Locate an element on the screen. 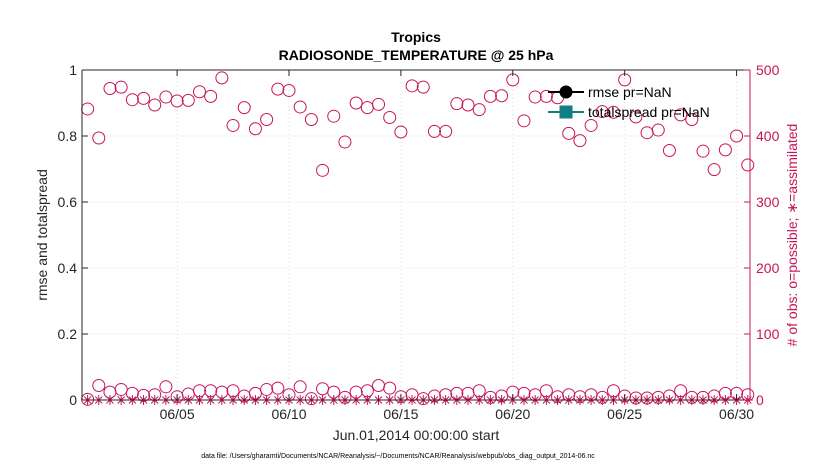 The image size is (830, 470). y-tick-label: 0 is located at coordinates (73, 400).